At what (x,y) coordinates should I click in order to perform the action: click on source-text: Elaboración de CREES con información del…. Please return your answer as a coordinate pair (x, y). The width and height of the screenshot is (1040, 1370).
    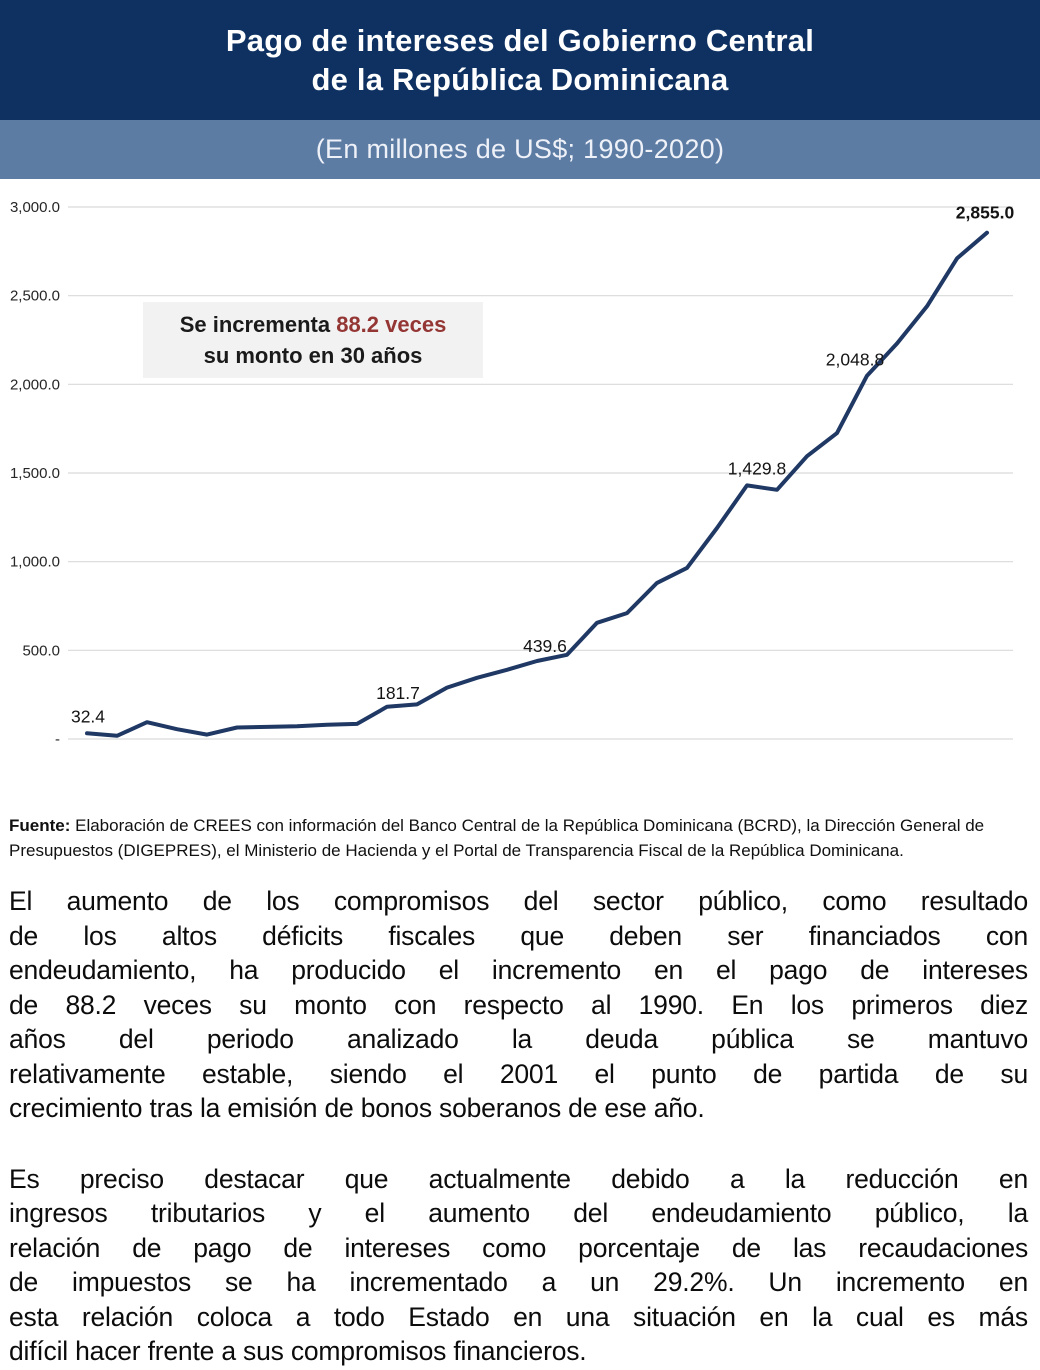
    Looking at the image, I should click on (497, 838).